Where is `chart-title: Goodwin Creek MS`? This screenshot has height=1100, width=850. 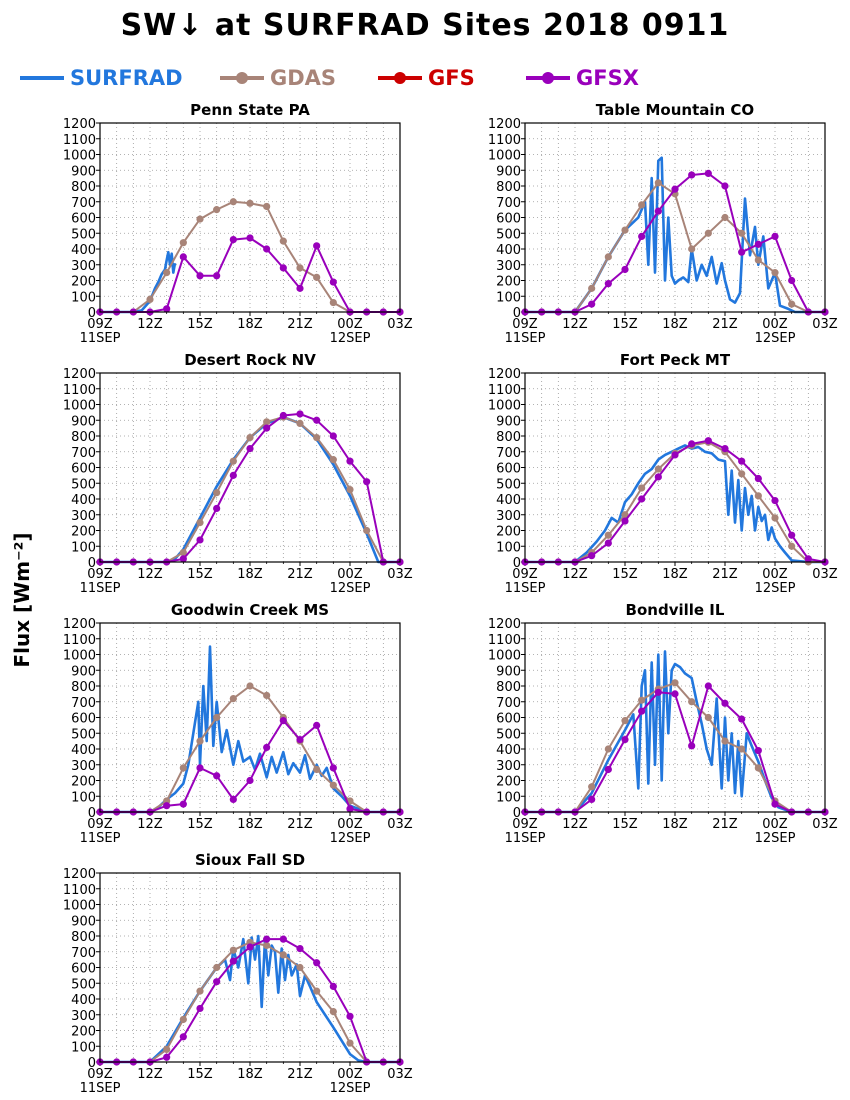 chart-title: Goodwin Creek MS is located at coordinates (250, 610).